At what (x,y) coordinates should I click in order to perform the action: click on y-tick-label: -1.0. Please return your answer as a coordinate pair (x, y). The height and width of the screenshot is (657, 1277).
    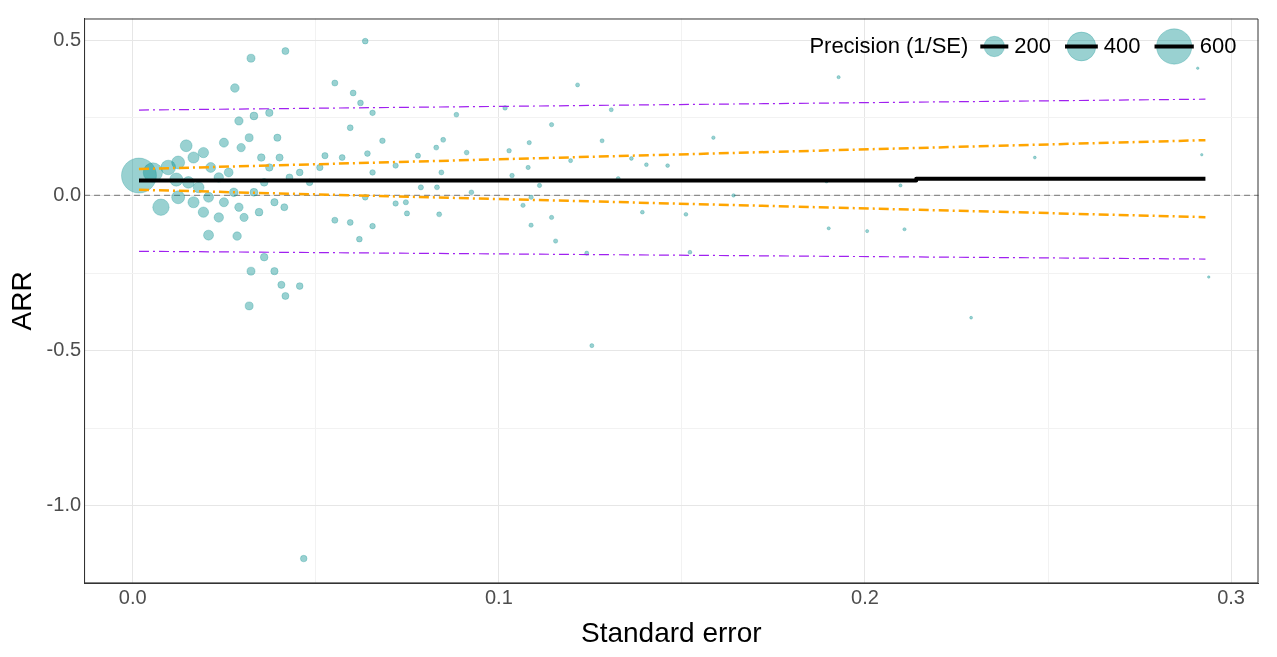
    Looking at the image, I should click on (64, 504).